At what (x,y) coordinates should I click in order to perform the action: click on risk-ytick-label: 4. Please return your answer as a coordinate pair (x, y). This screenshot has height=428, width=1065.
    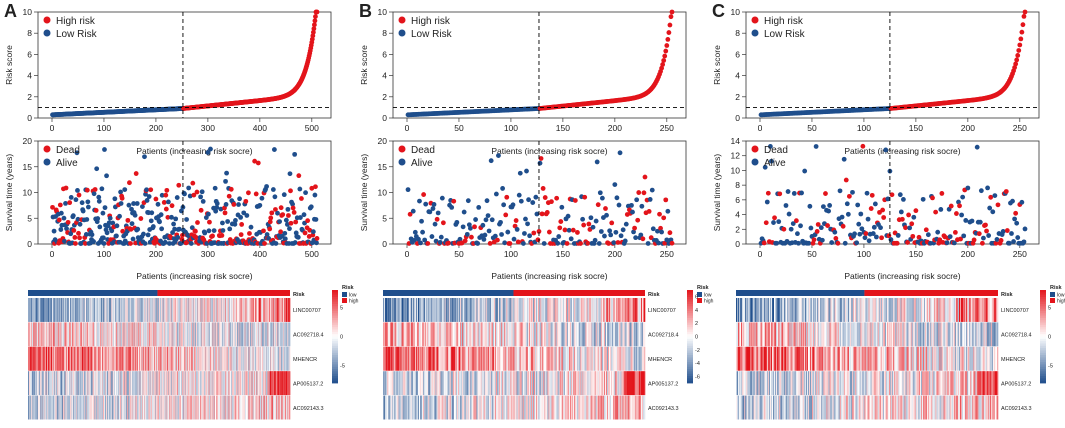
    Looking at the image, I should click on (384, 76).